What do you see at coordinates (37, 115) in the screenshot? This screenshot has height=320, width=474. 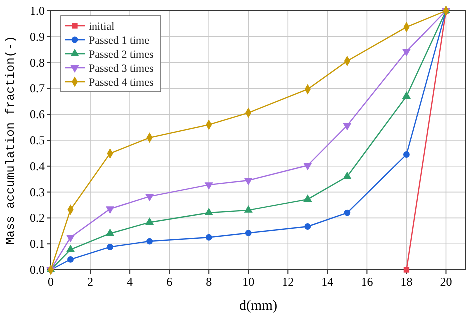 I see `y-tick-label: 0.6` at bounding box center [37, 115].